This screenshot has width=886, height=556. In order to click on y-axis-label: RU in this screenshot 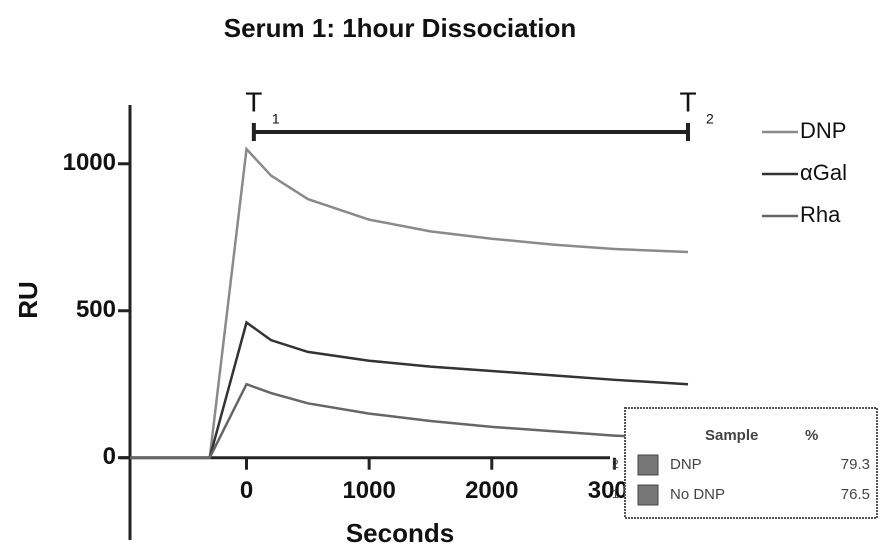, I will do `click(28, 300)`.